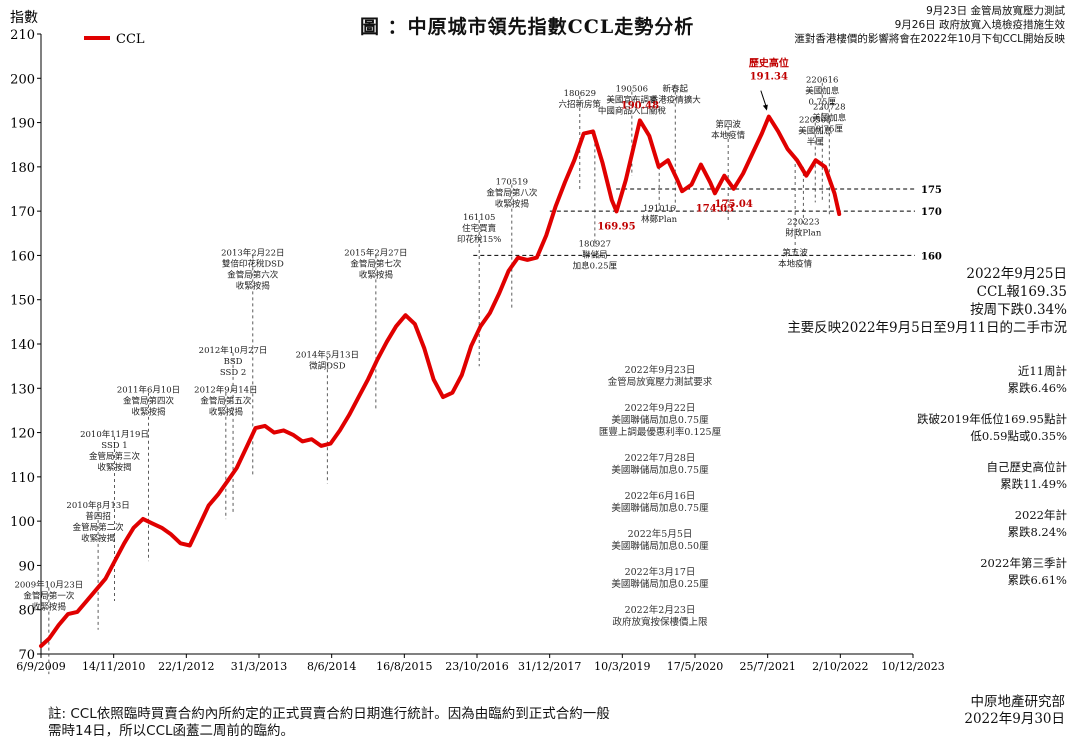 Image resolution: width=1077 pixels, height=745 pixels. What do you see at coordinates (130, 39) in the screenshot?
I see `legend-label: CCL` at bounding box center [130, 39].